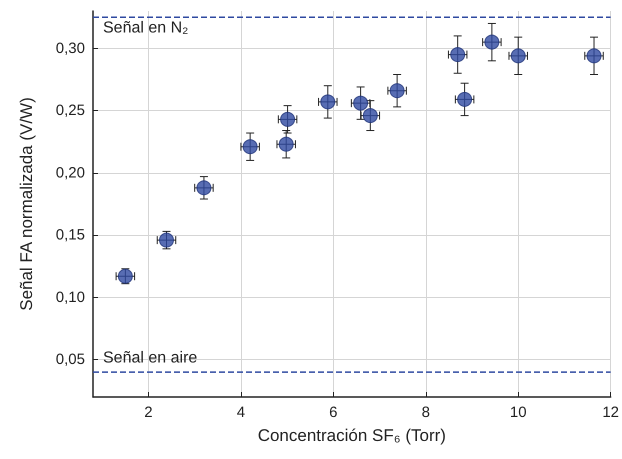 The image size is (622, 459). What do you see at coordinates (70, 48) in the screenshot?
I see `y-tick-label: 0,30` at bounding box center [70, 48].